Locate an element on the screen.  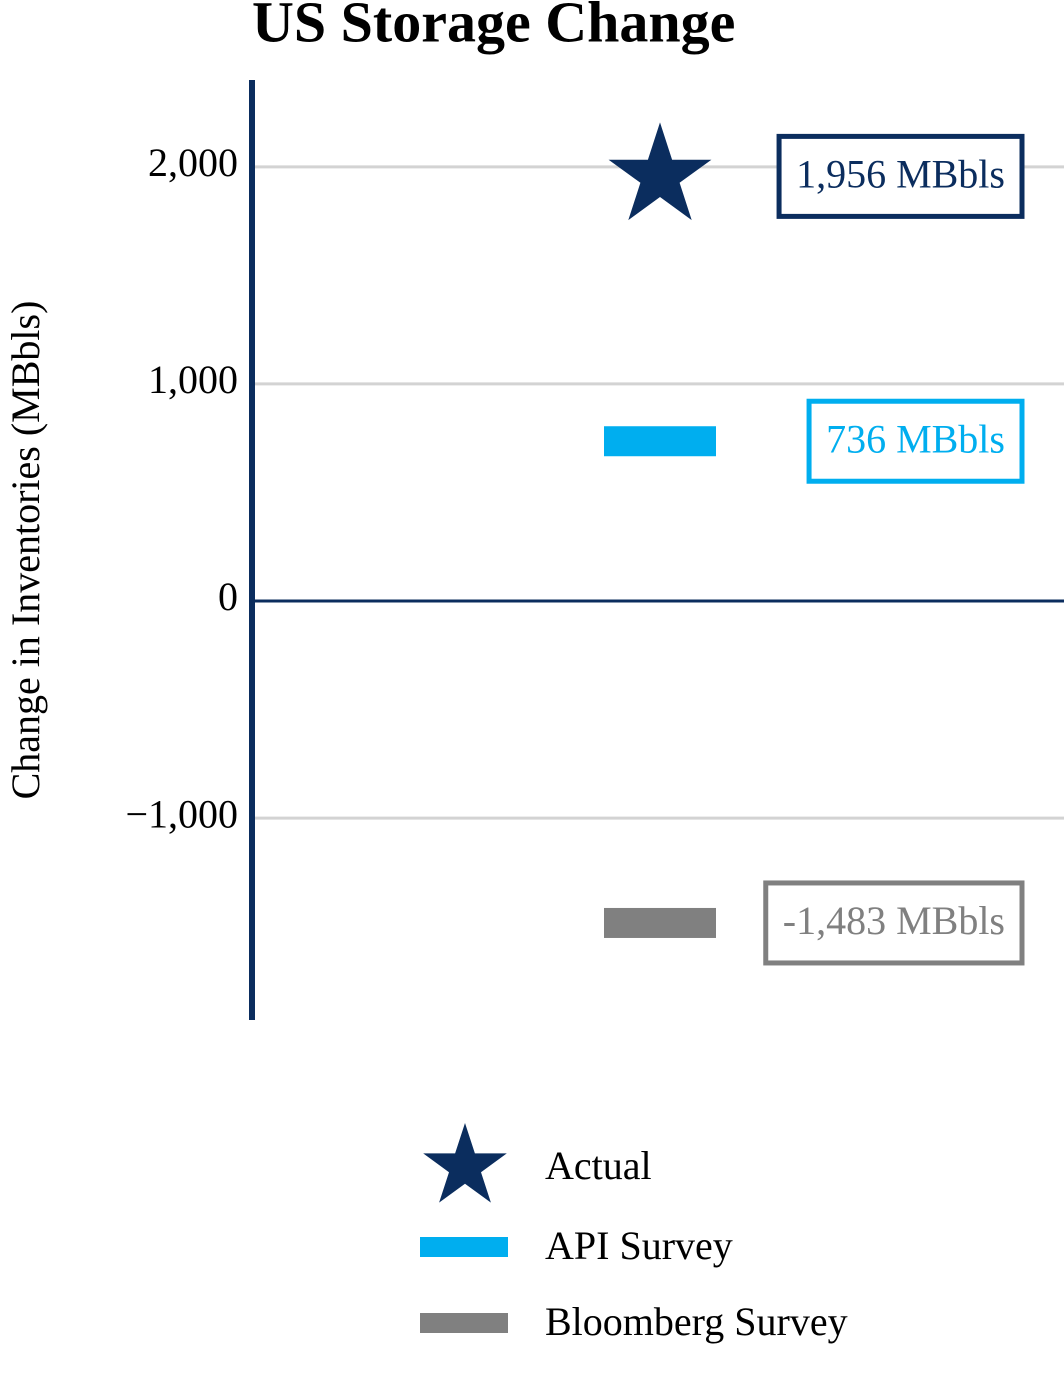
value-label: -1,483 MBbls is located at coordinates (894, 920).